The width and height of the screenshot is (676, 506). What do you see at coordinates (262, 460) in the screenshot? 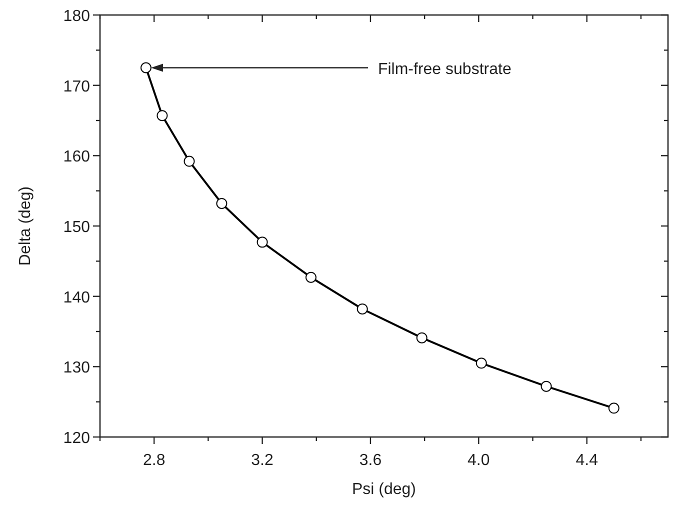
I see `x-tick-label: 3.2` at bounding box center [262, 460].